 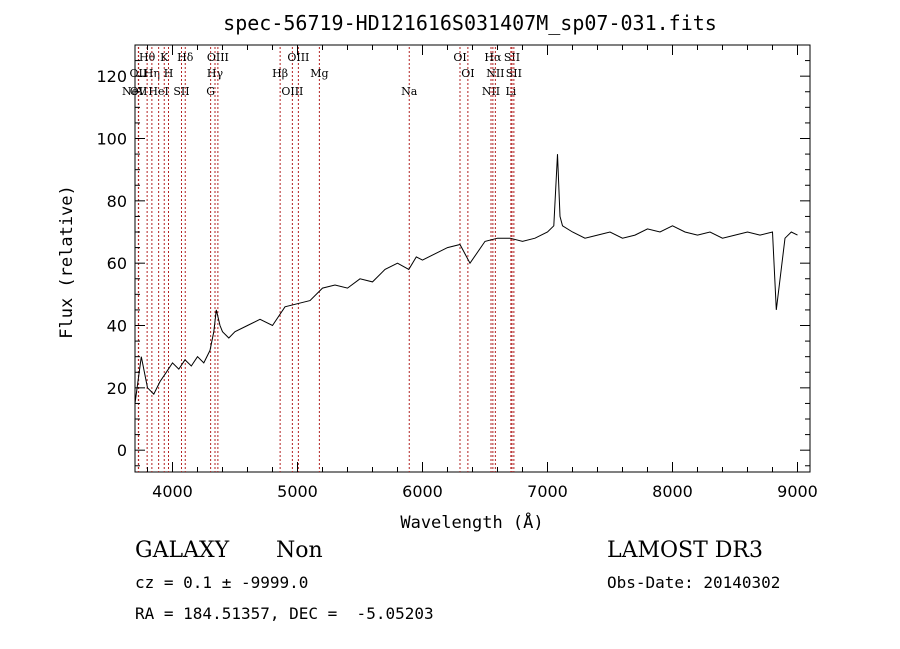 What do you see at coordinates (319, 73) in the screenshot?
I see `line-marker-label: Mg` at bounding box center [319, 73].